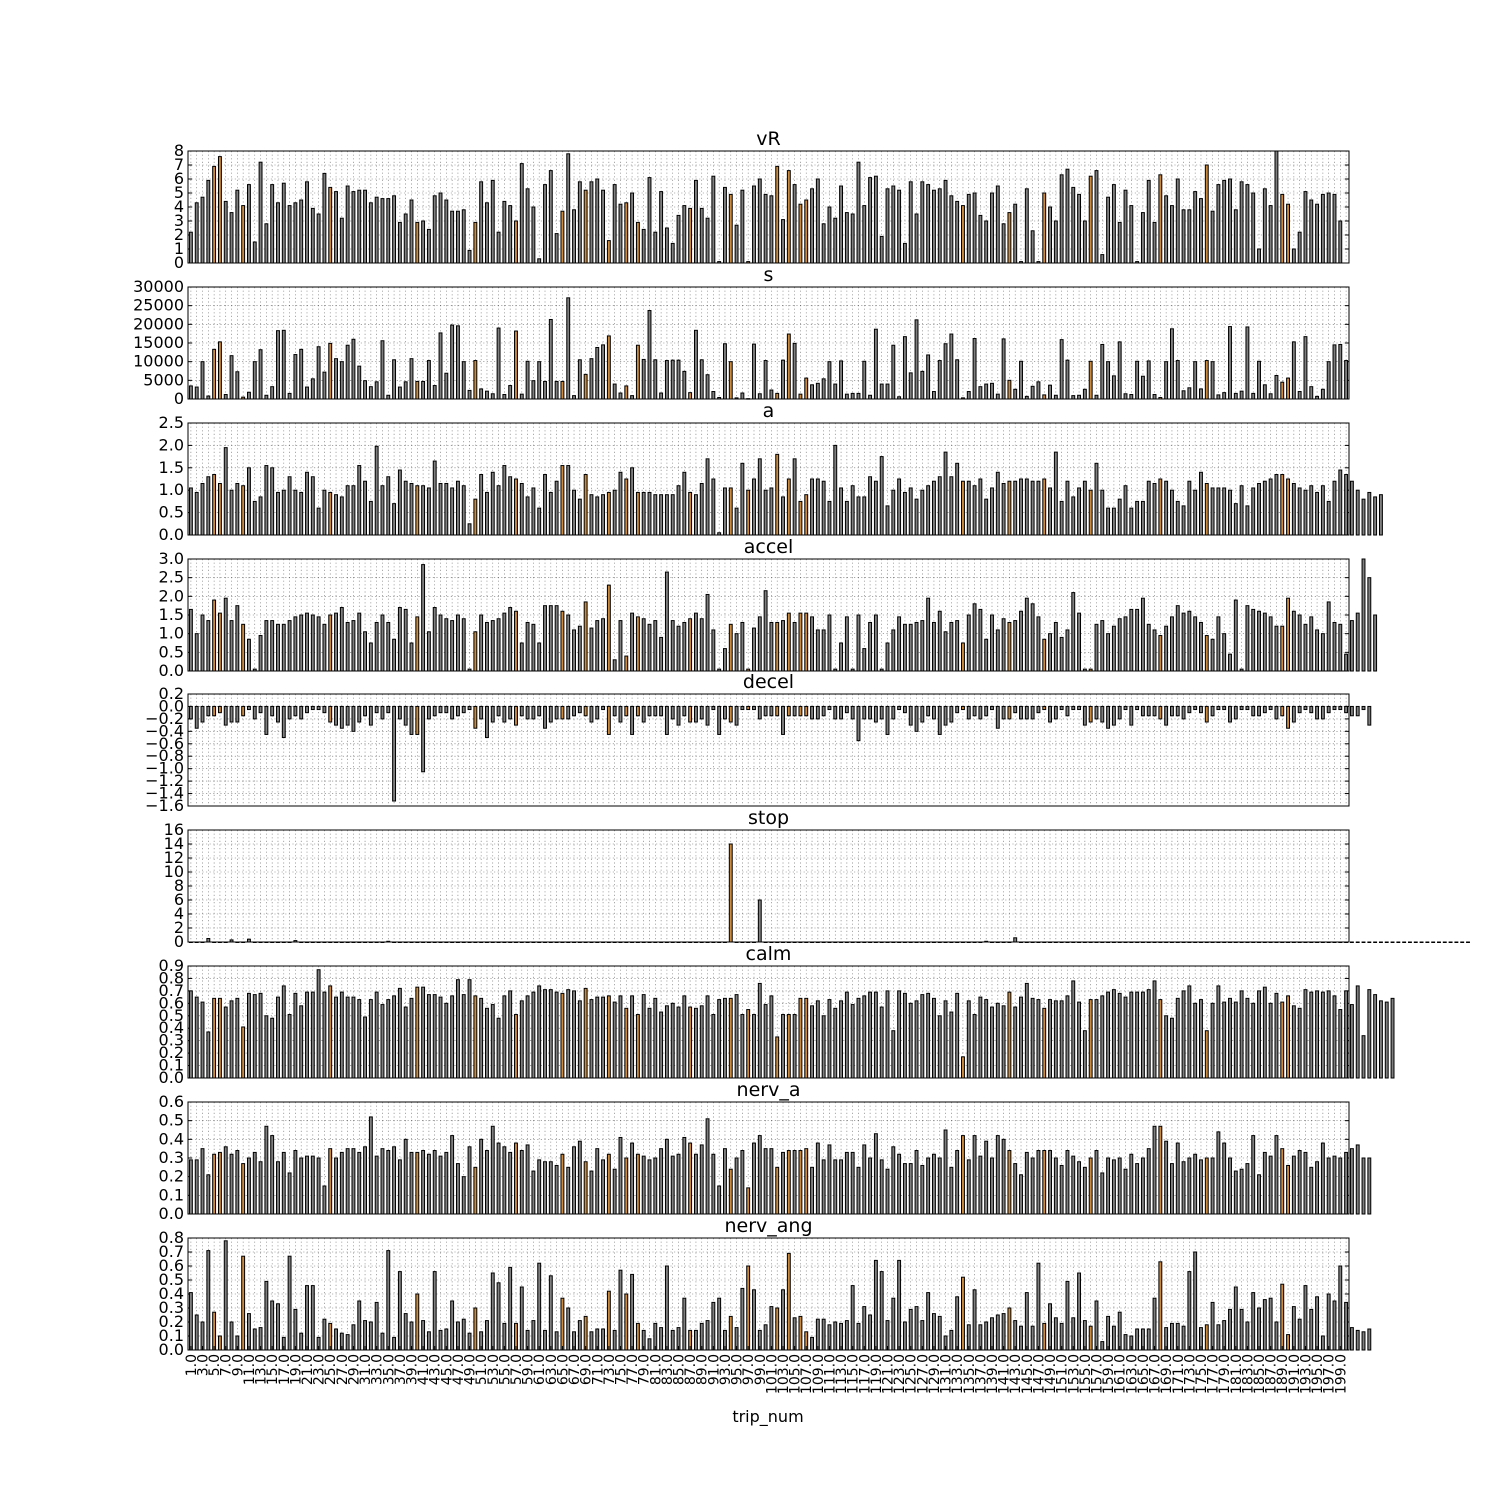 This screenshot has height=1500, width=1500. What do you see at coordinates (164, 780) in the screenshot?
I see `y-tick-label: −1.2` at bounding box center [164, 780].